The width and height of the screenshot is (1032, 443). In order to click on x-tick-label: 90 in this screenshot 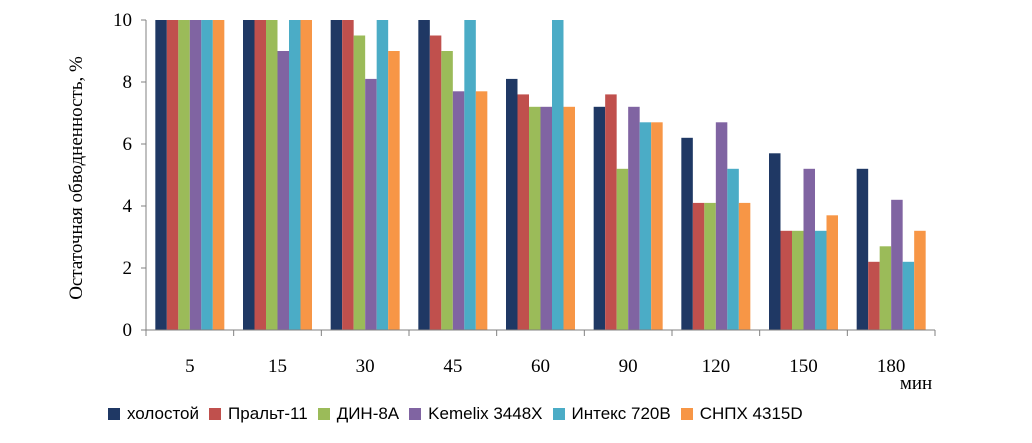, I will do `click(628, 366)`.